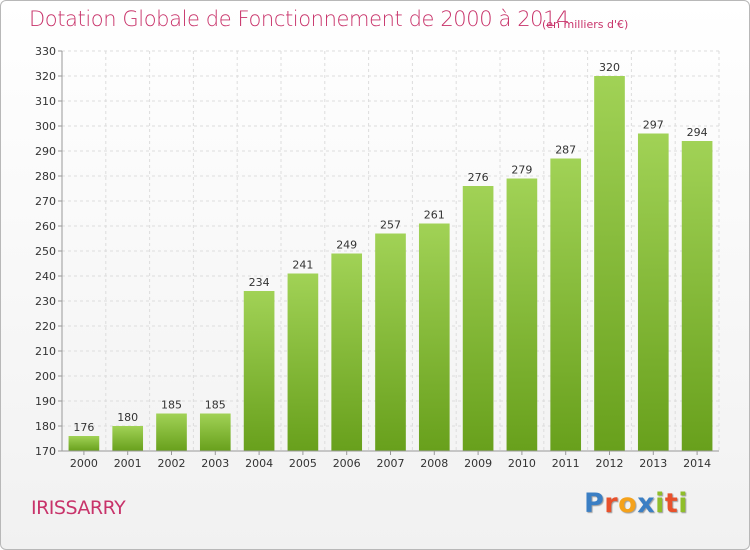  I want to click on data-label: 261, so click(434, 215).